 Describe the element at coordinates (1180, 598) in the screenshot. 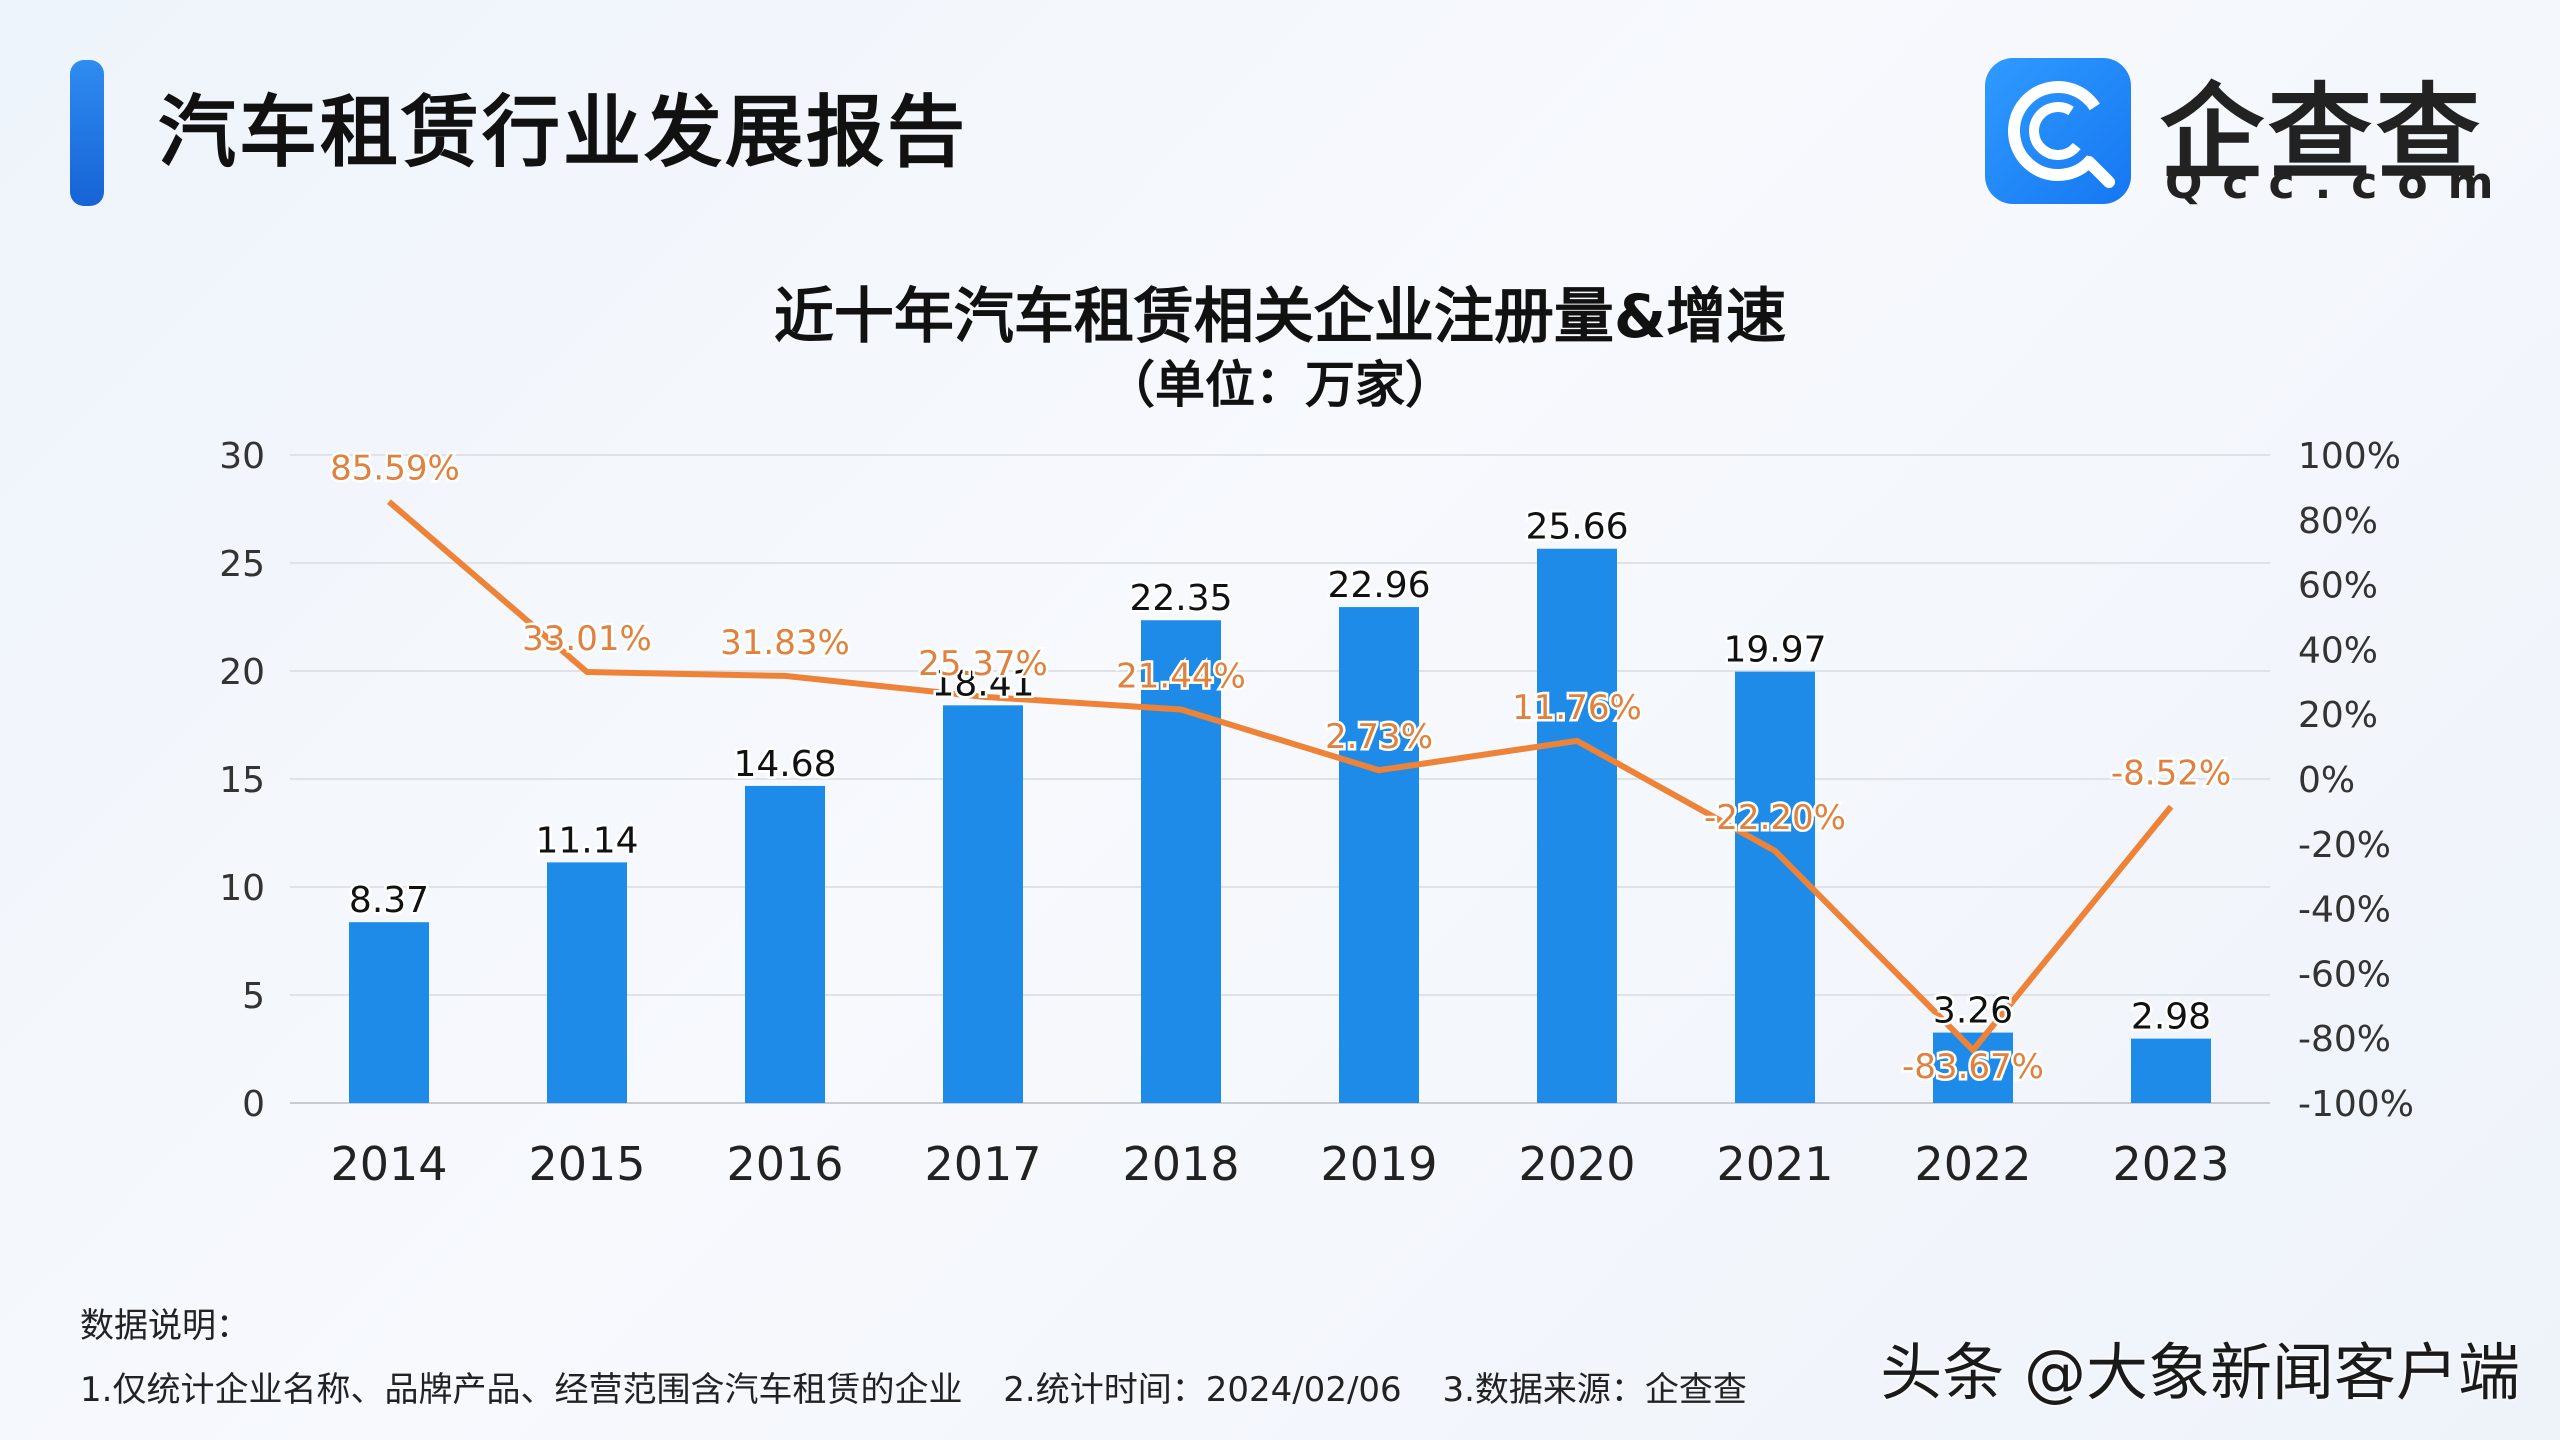

I see `bar-value-label: 22.35` at that location.